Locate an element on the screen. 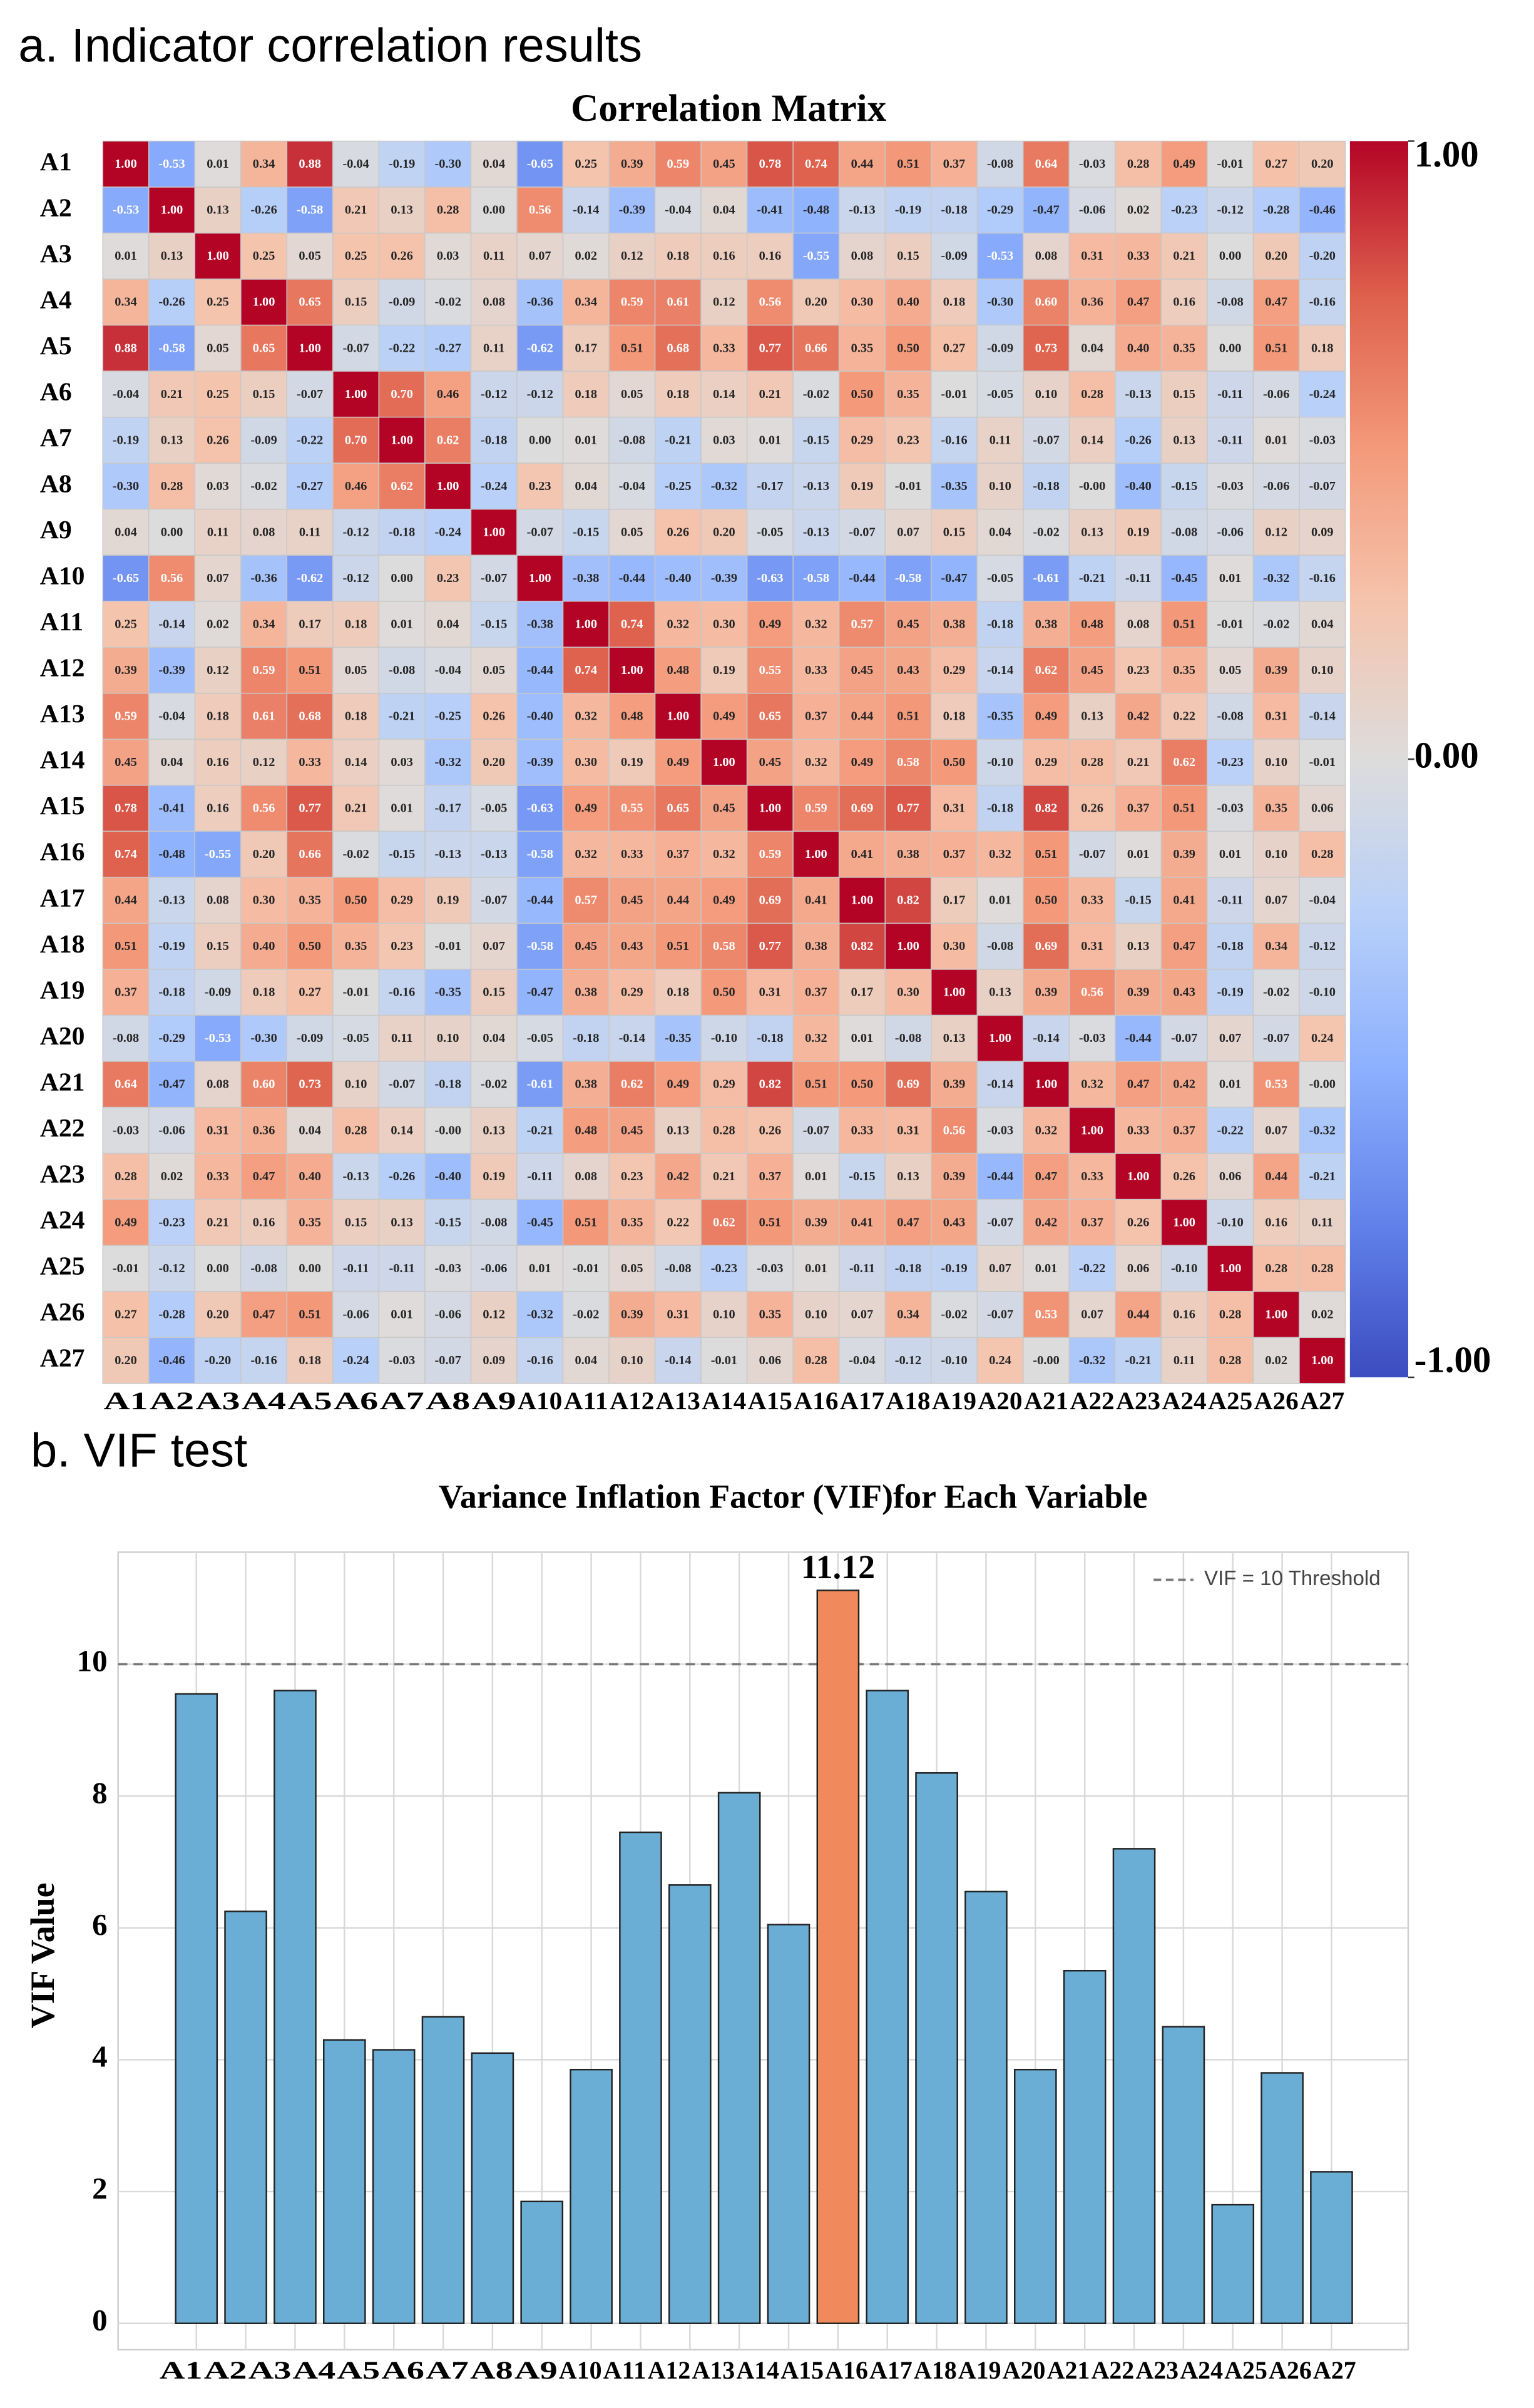  cell-label: 0.69 is located at coordinates (908, 1084).